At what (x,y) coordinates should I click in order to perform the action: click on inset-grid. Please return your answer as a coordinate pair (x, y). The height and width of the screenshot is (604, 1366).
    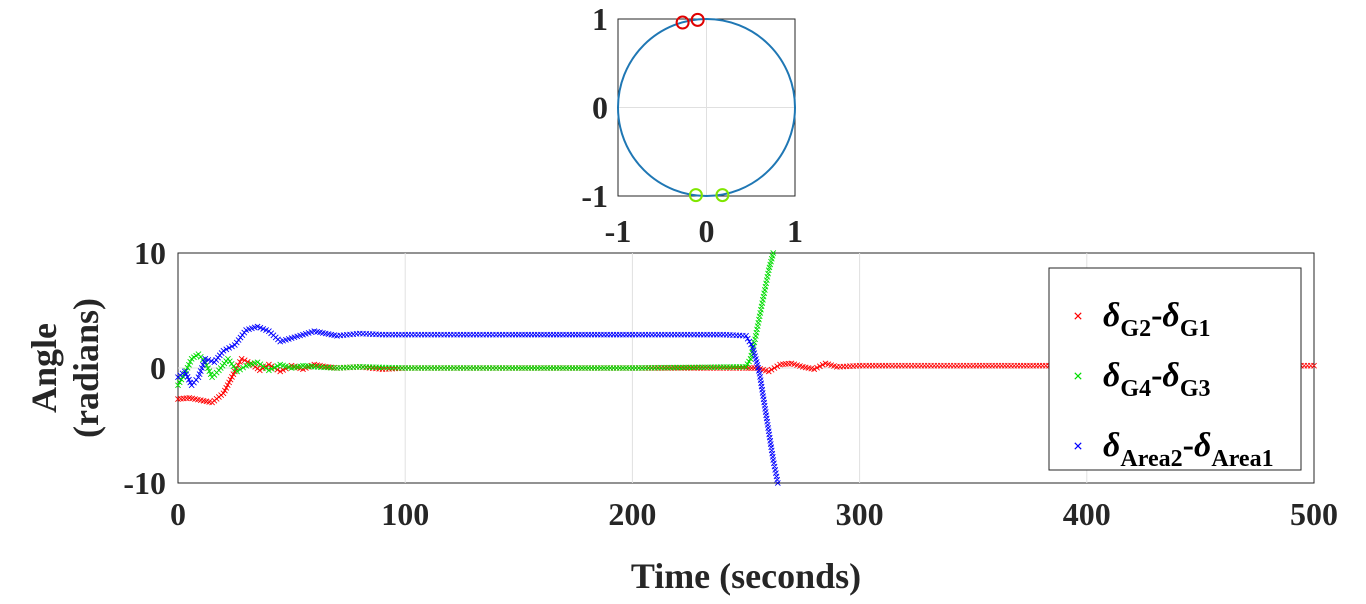
    Looking at the image, I should click on (706, 107).